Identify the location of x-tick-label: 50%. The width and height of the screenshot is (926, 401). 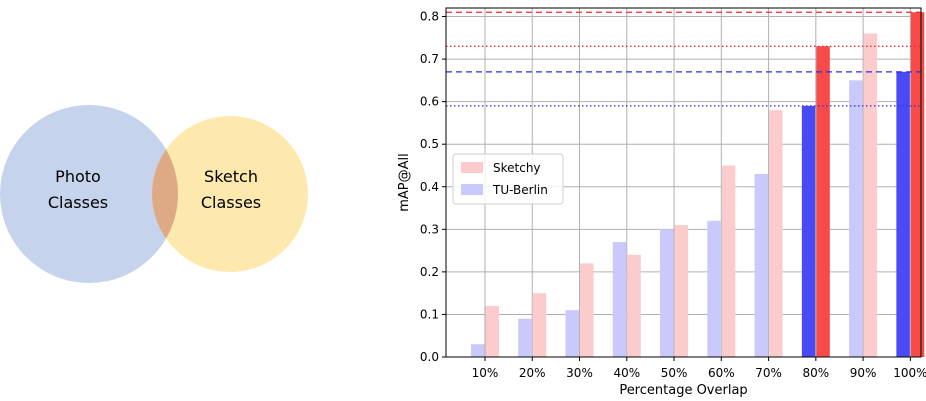
(674, 373).